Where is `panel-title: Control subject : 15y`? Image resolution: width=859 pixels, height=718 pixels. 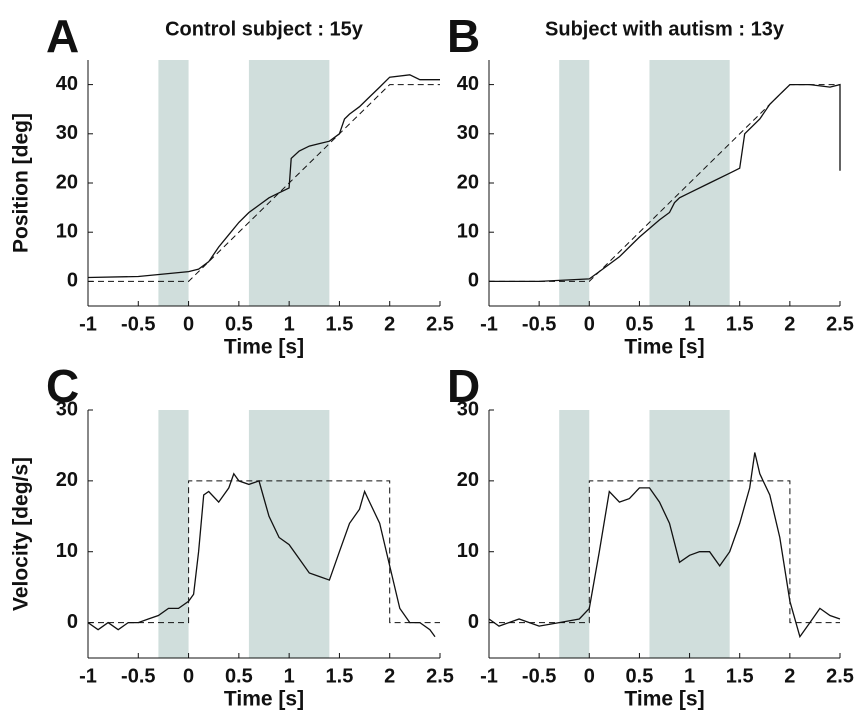
panel-title: Control subject : 15y is located at coordinates (264, 29).